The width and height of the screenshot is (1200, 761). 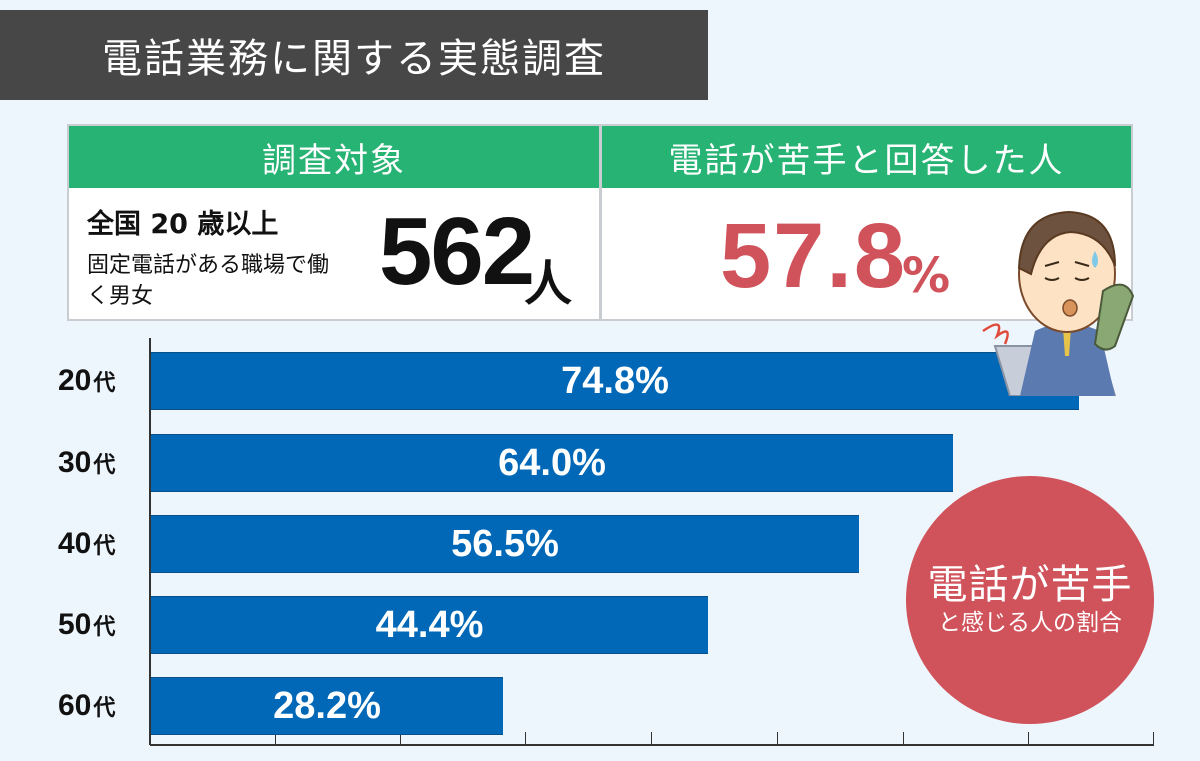 I want to click on chart-caption-badge: 電話が苦手 と感じる人の割合, so click(x=1030, y=600).